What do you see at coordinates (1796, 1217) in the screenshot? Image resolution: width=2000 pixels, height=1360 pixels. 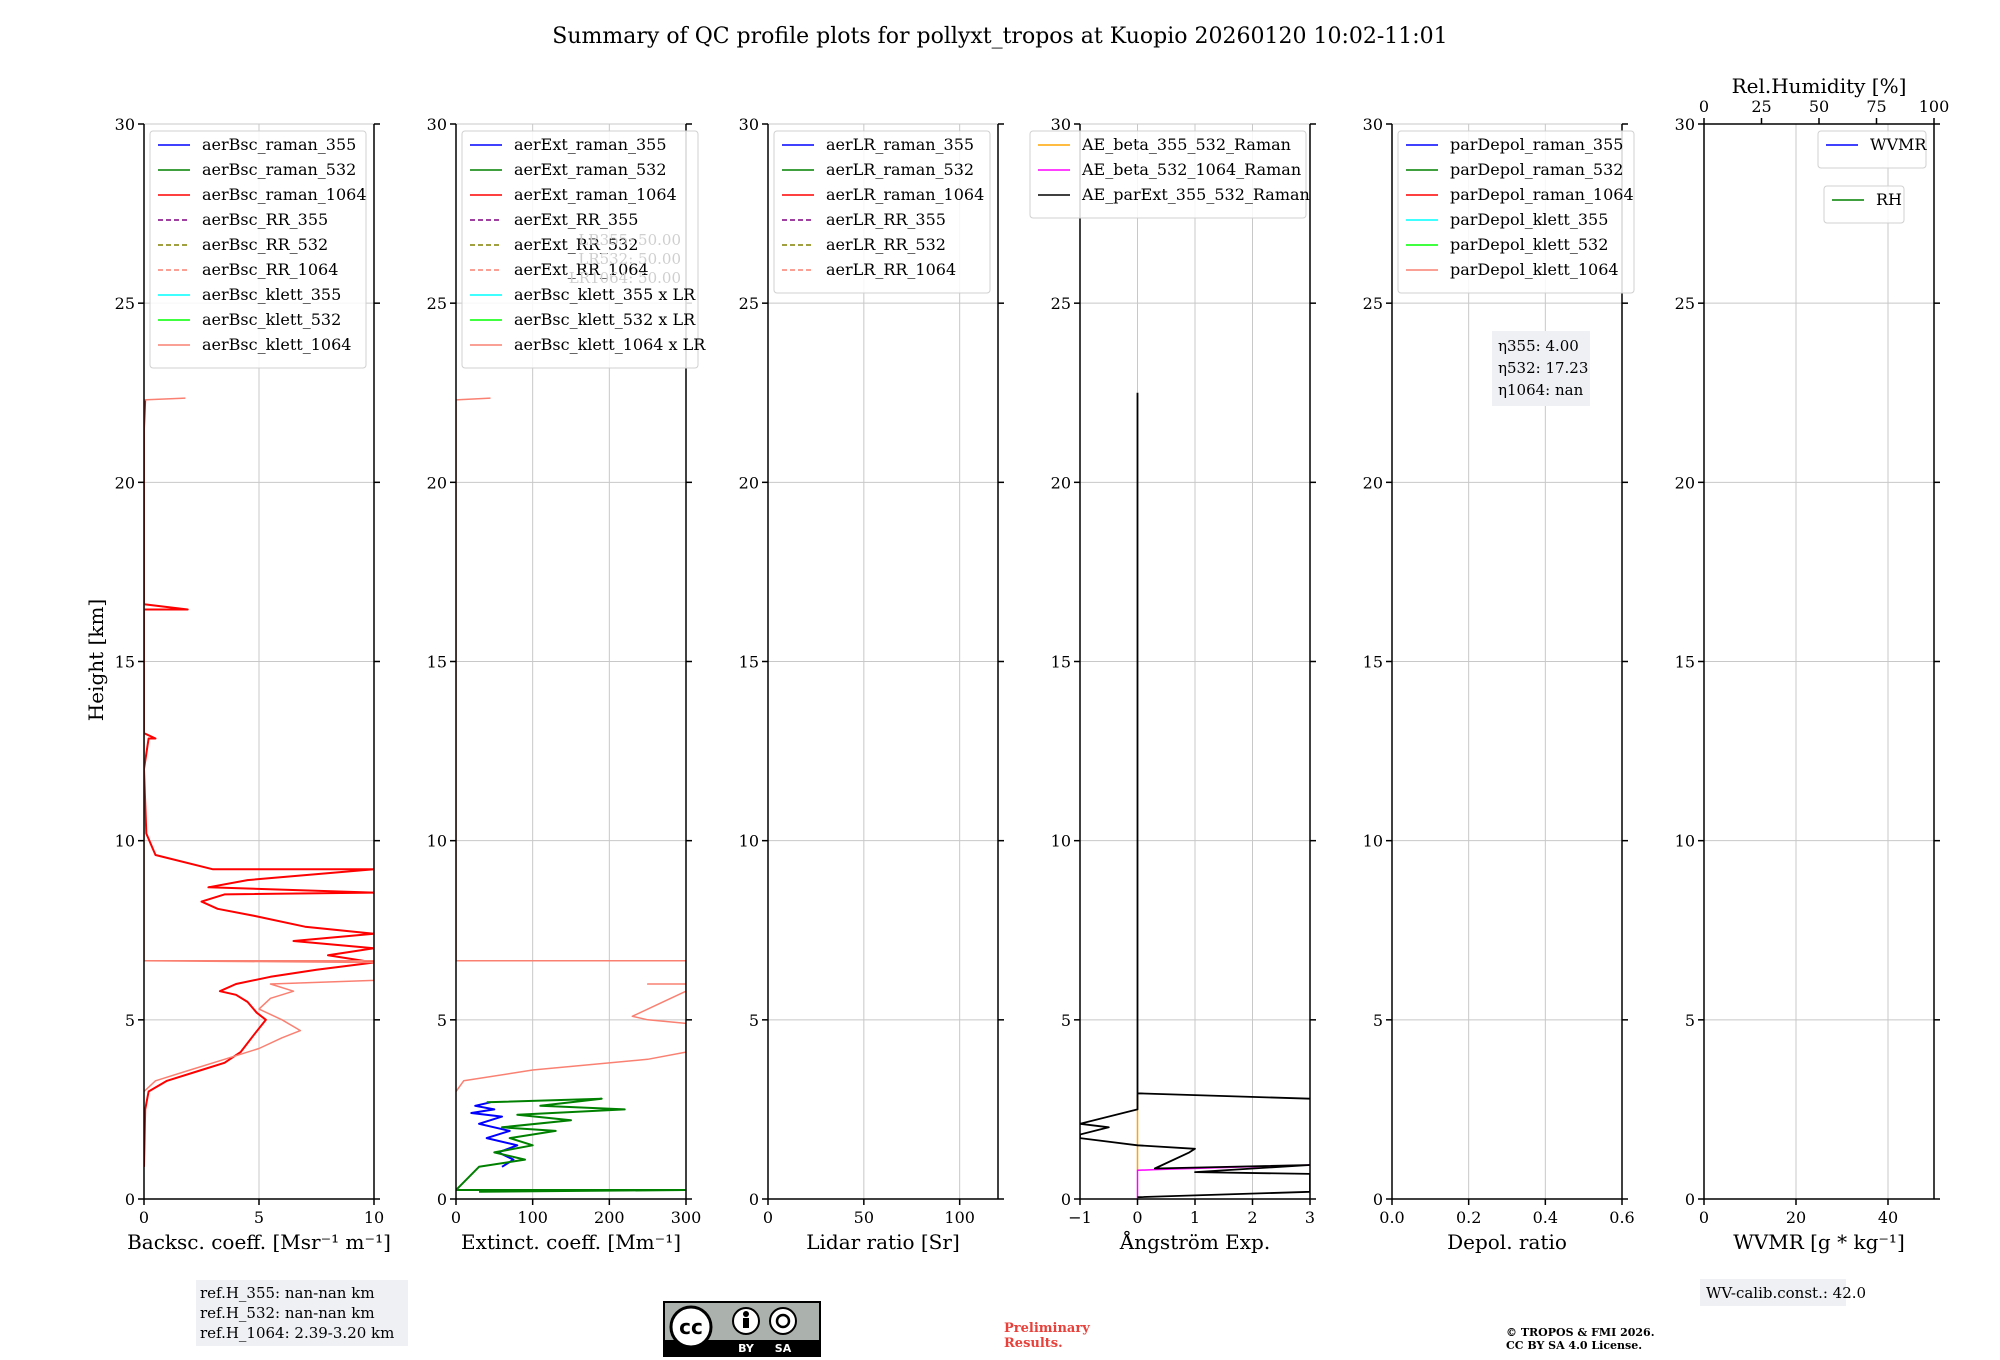 I see `x-tick-label: 20` at bounding box center [1796, 1217].